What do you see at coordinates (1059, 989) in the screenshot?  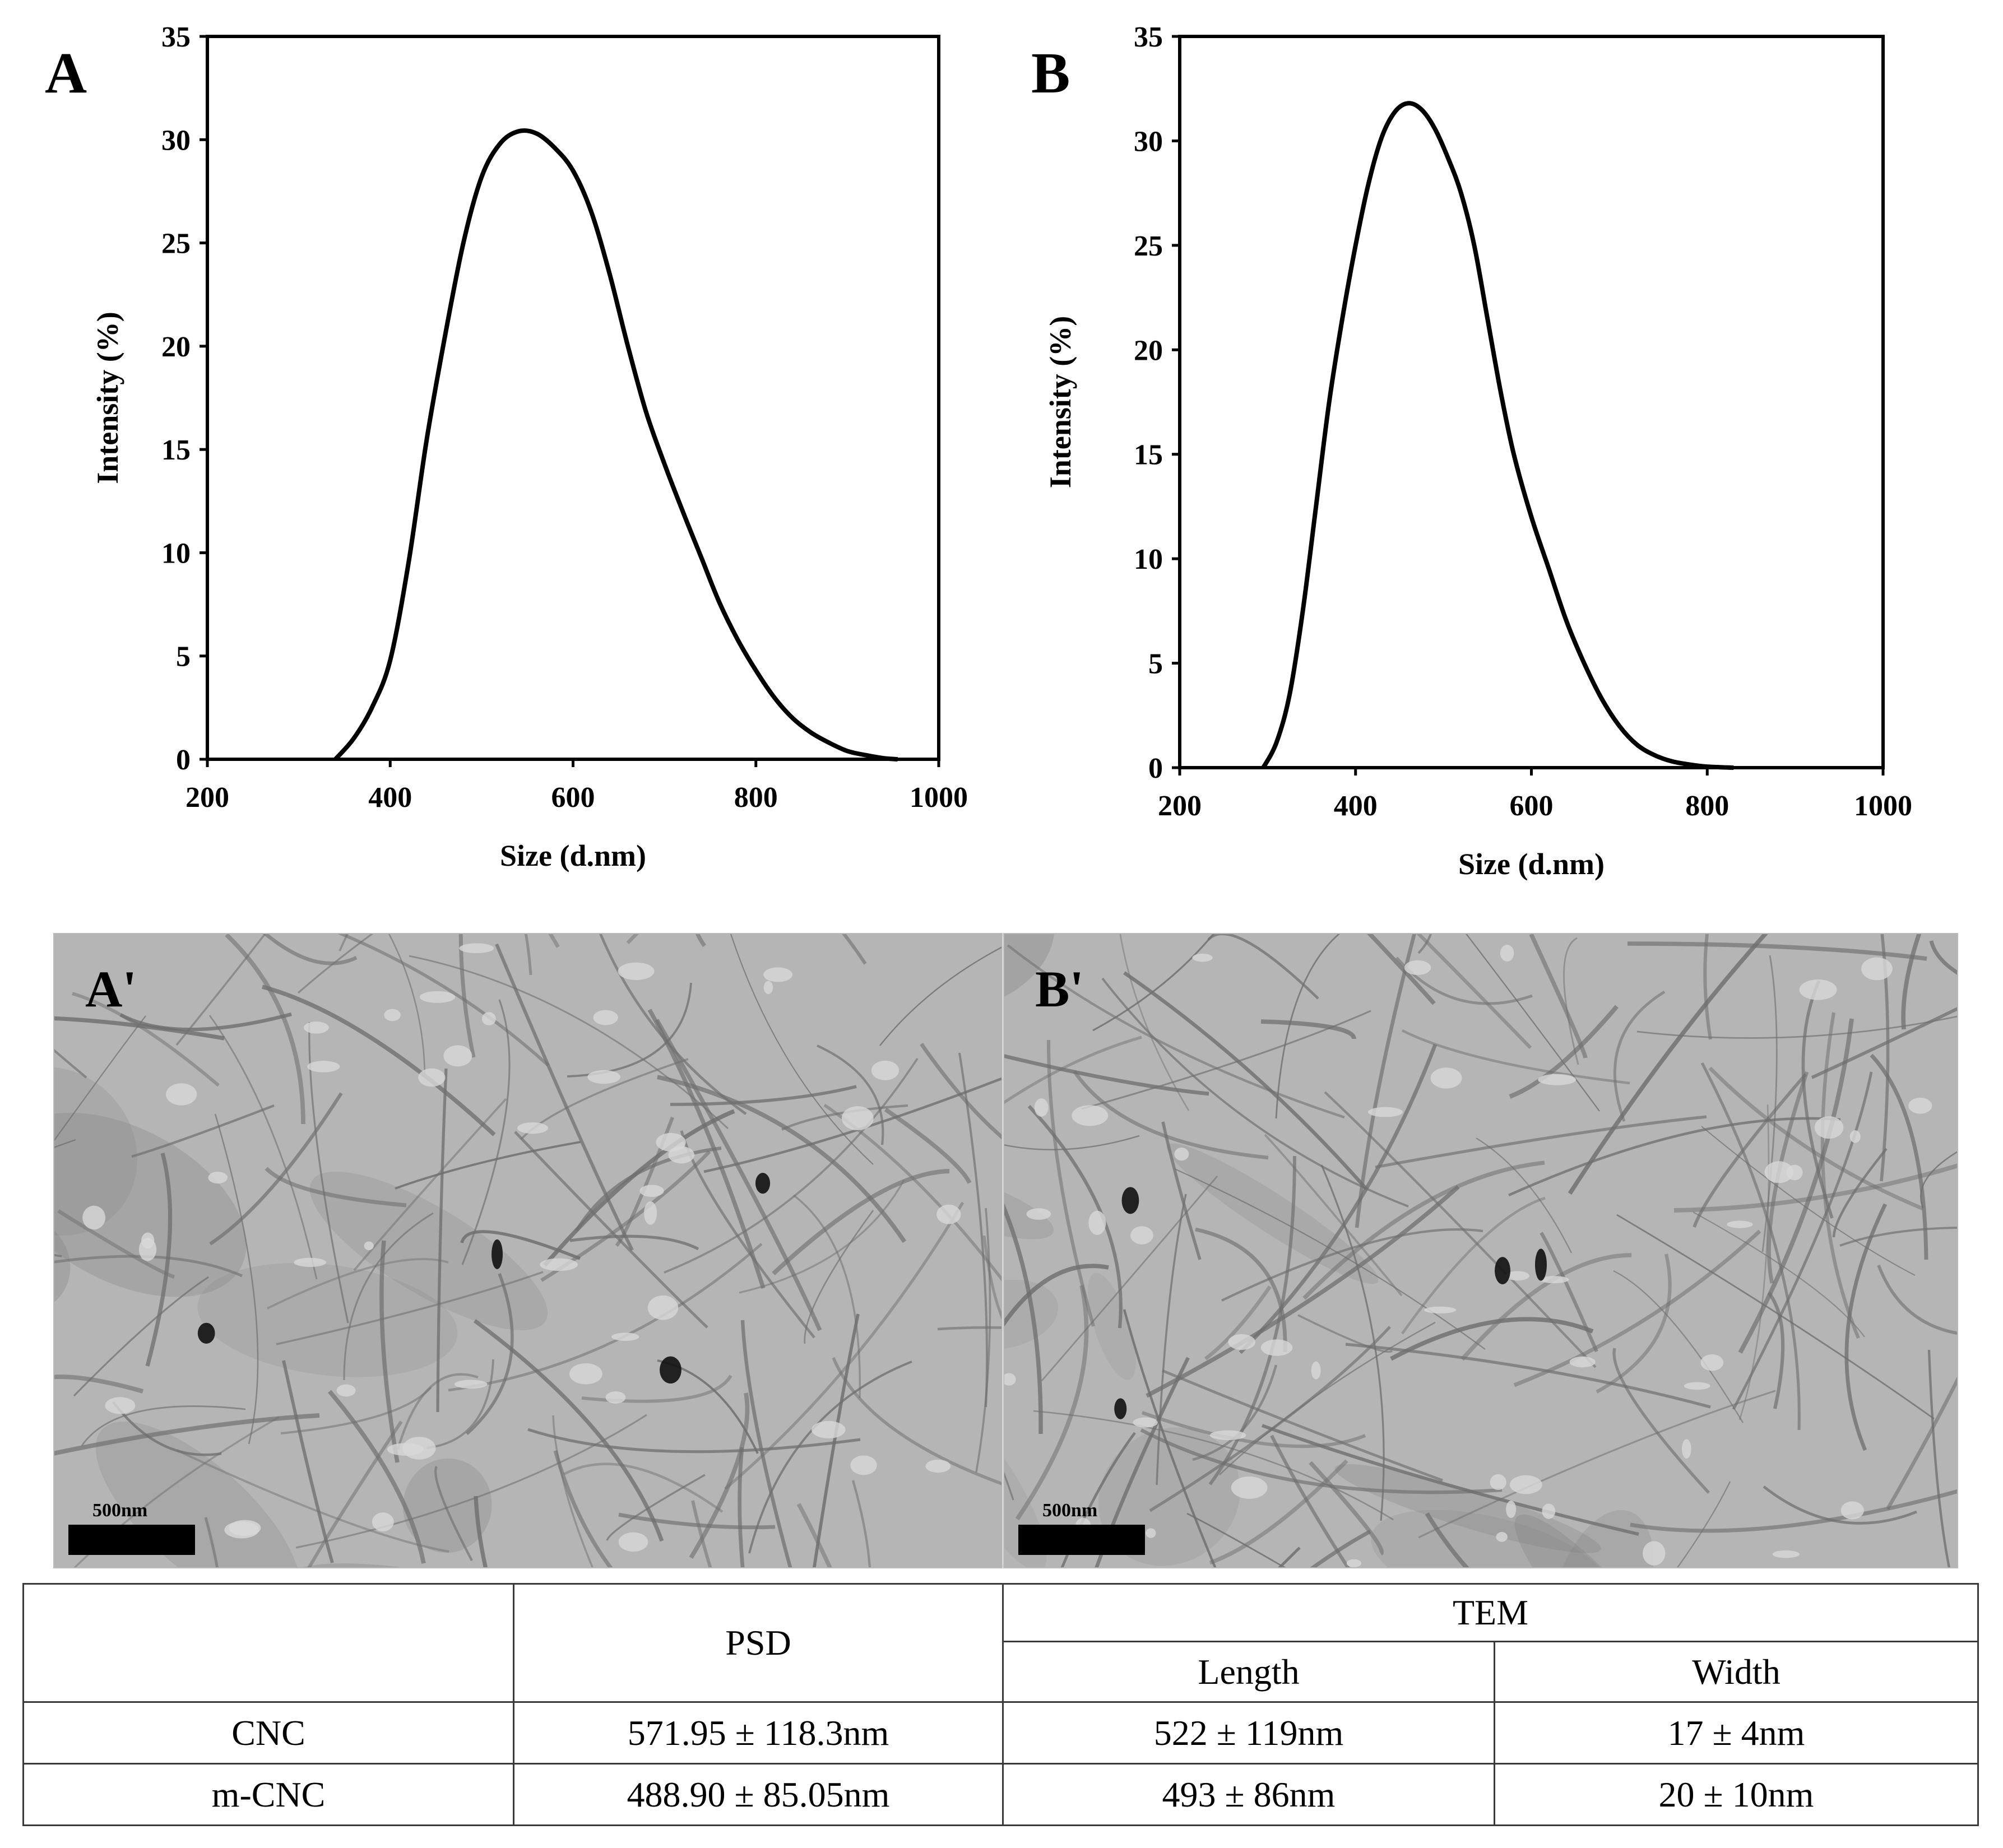 I see `tem-panel-label-b: B'` at bounding box center [1059, 989].